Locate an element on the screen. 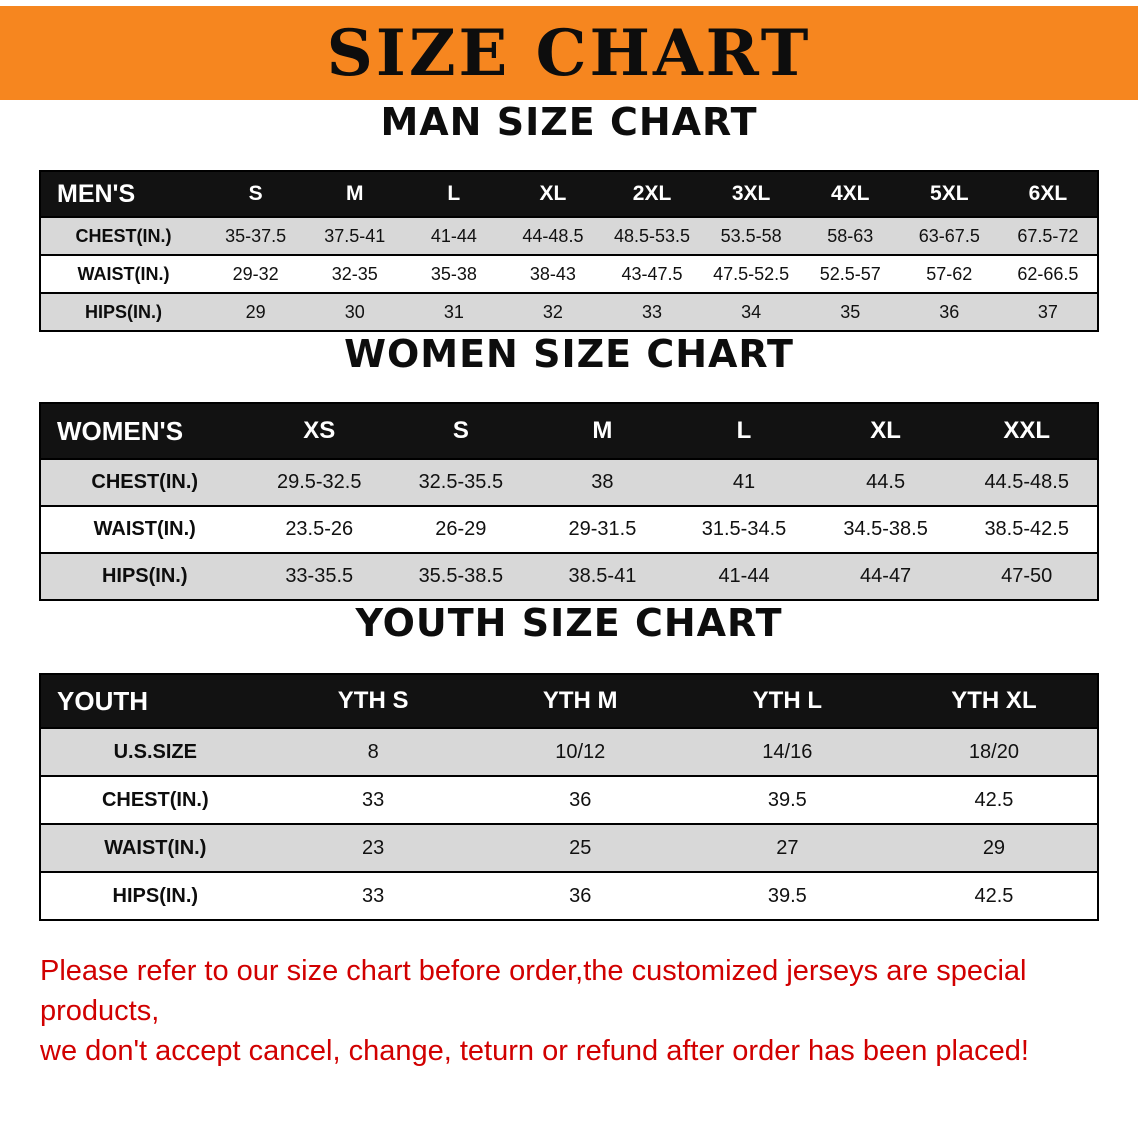  row-label: U.S.SIZE is located at coordinates (155, 752).